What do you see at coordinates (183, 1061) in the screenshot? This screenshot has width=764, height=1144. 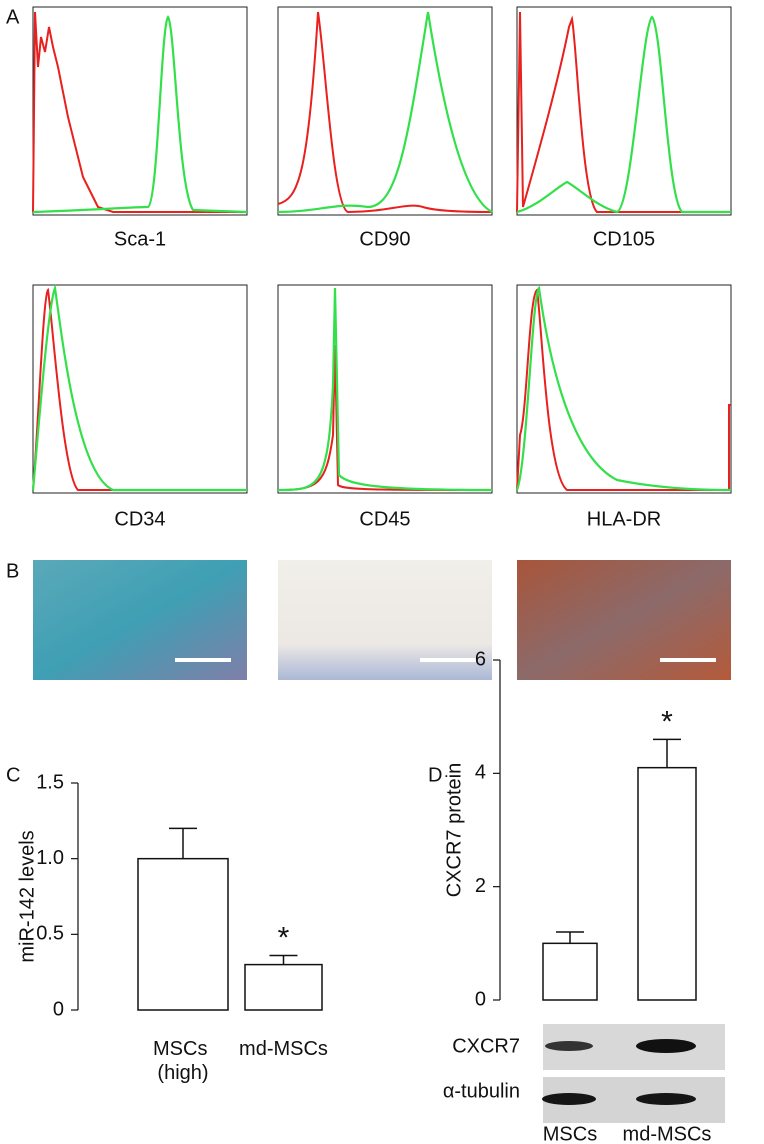 I see `x-tick-label: MSCs (high)` at bounding box center [183, 1061].